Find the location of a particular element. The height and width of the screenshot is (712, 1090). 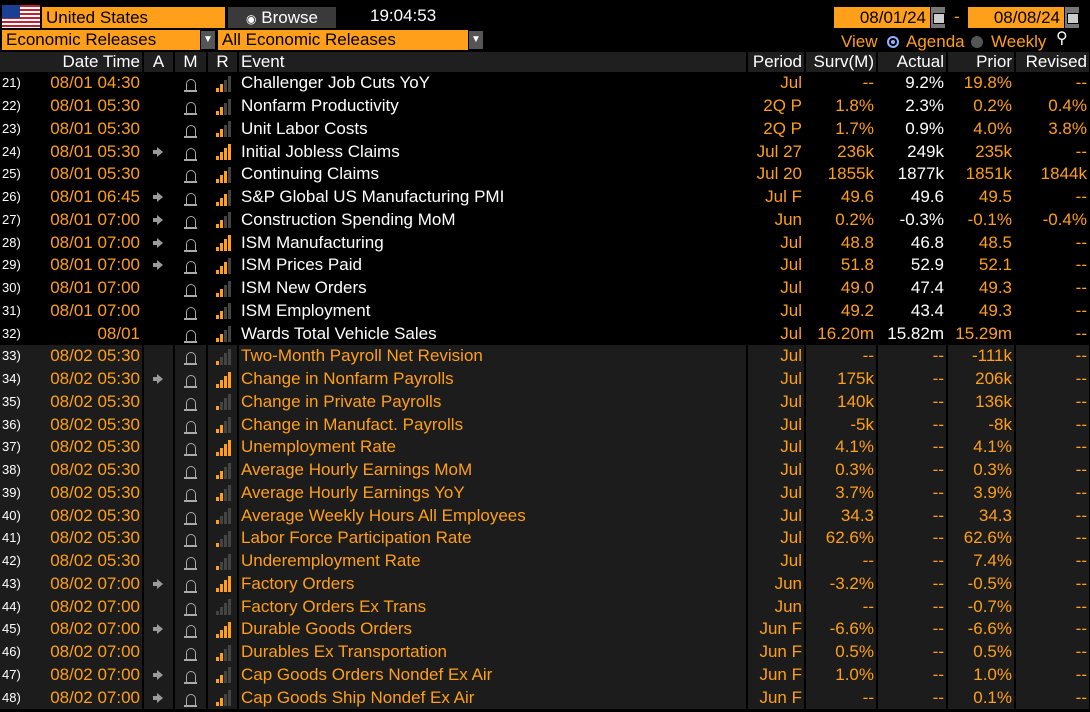

event-cell: Unit Labor Costs is located at coordinates (493, 129).